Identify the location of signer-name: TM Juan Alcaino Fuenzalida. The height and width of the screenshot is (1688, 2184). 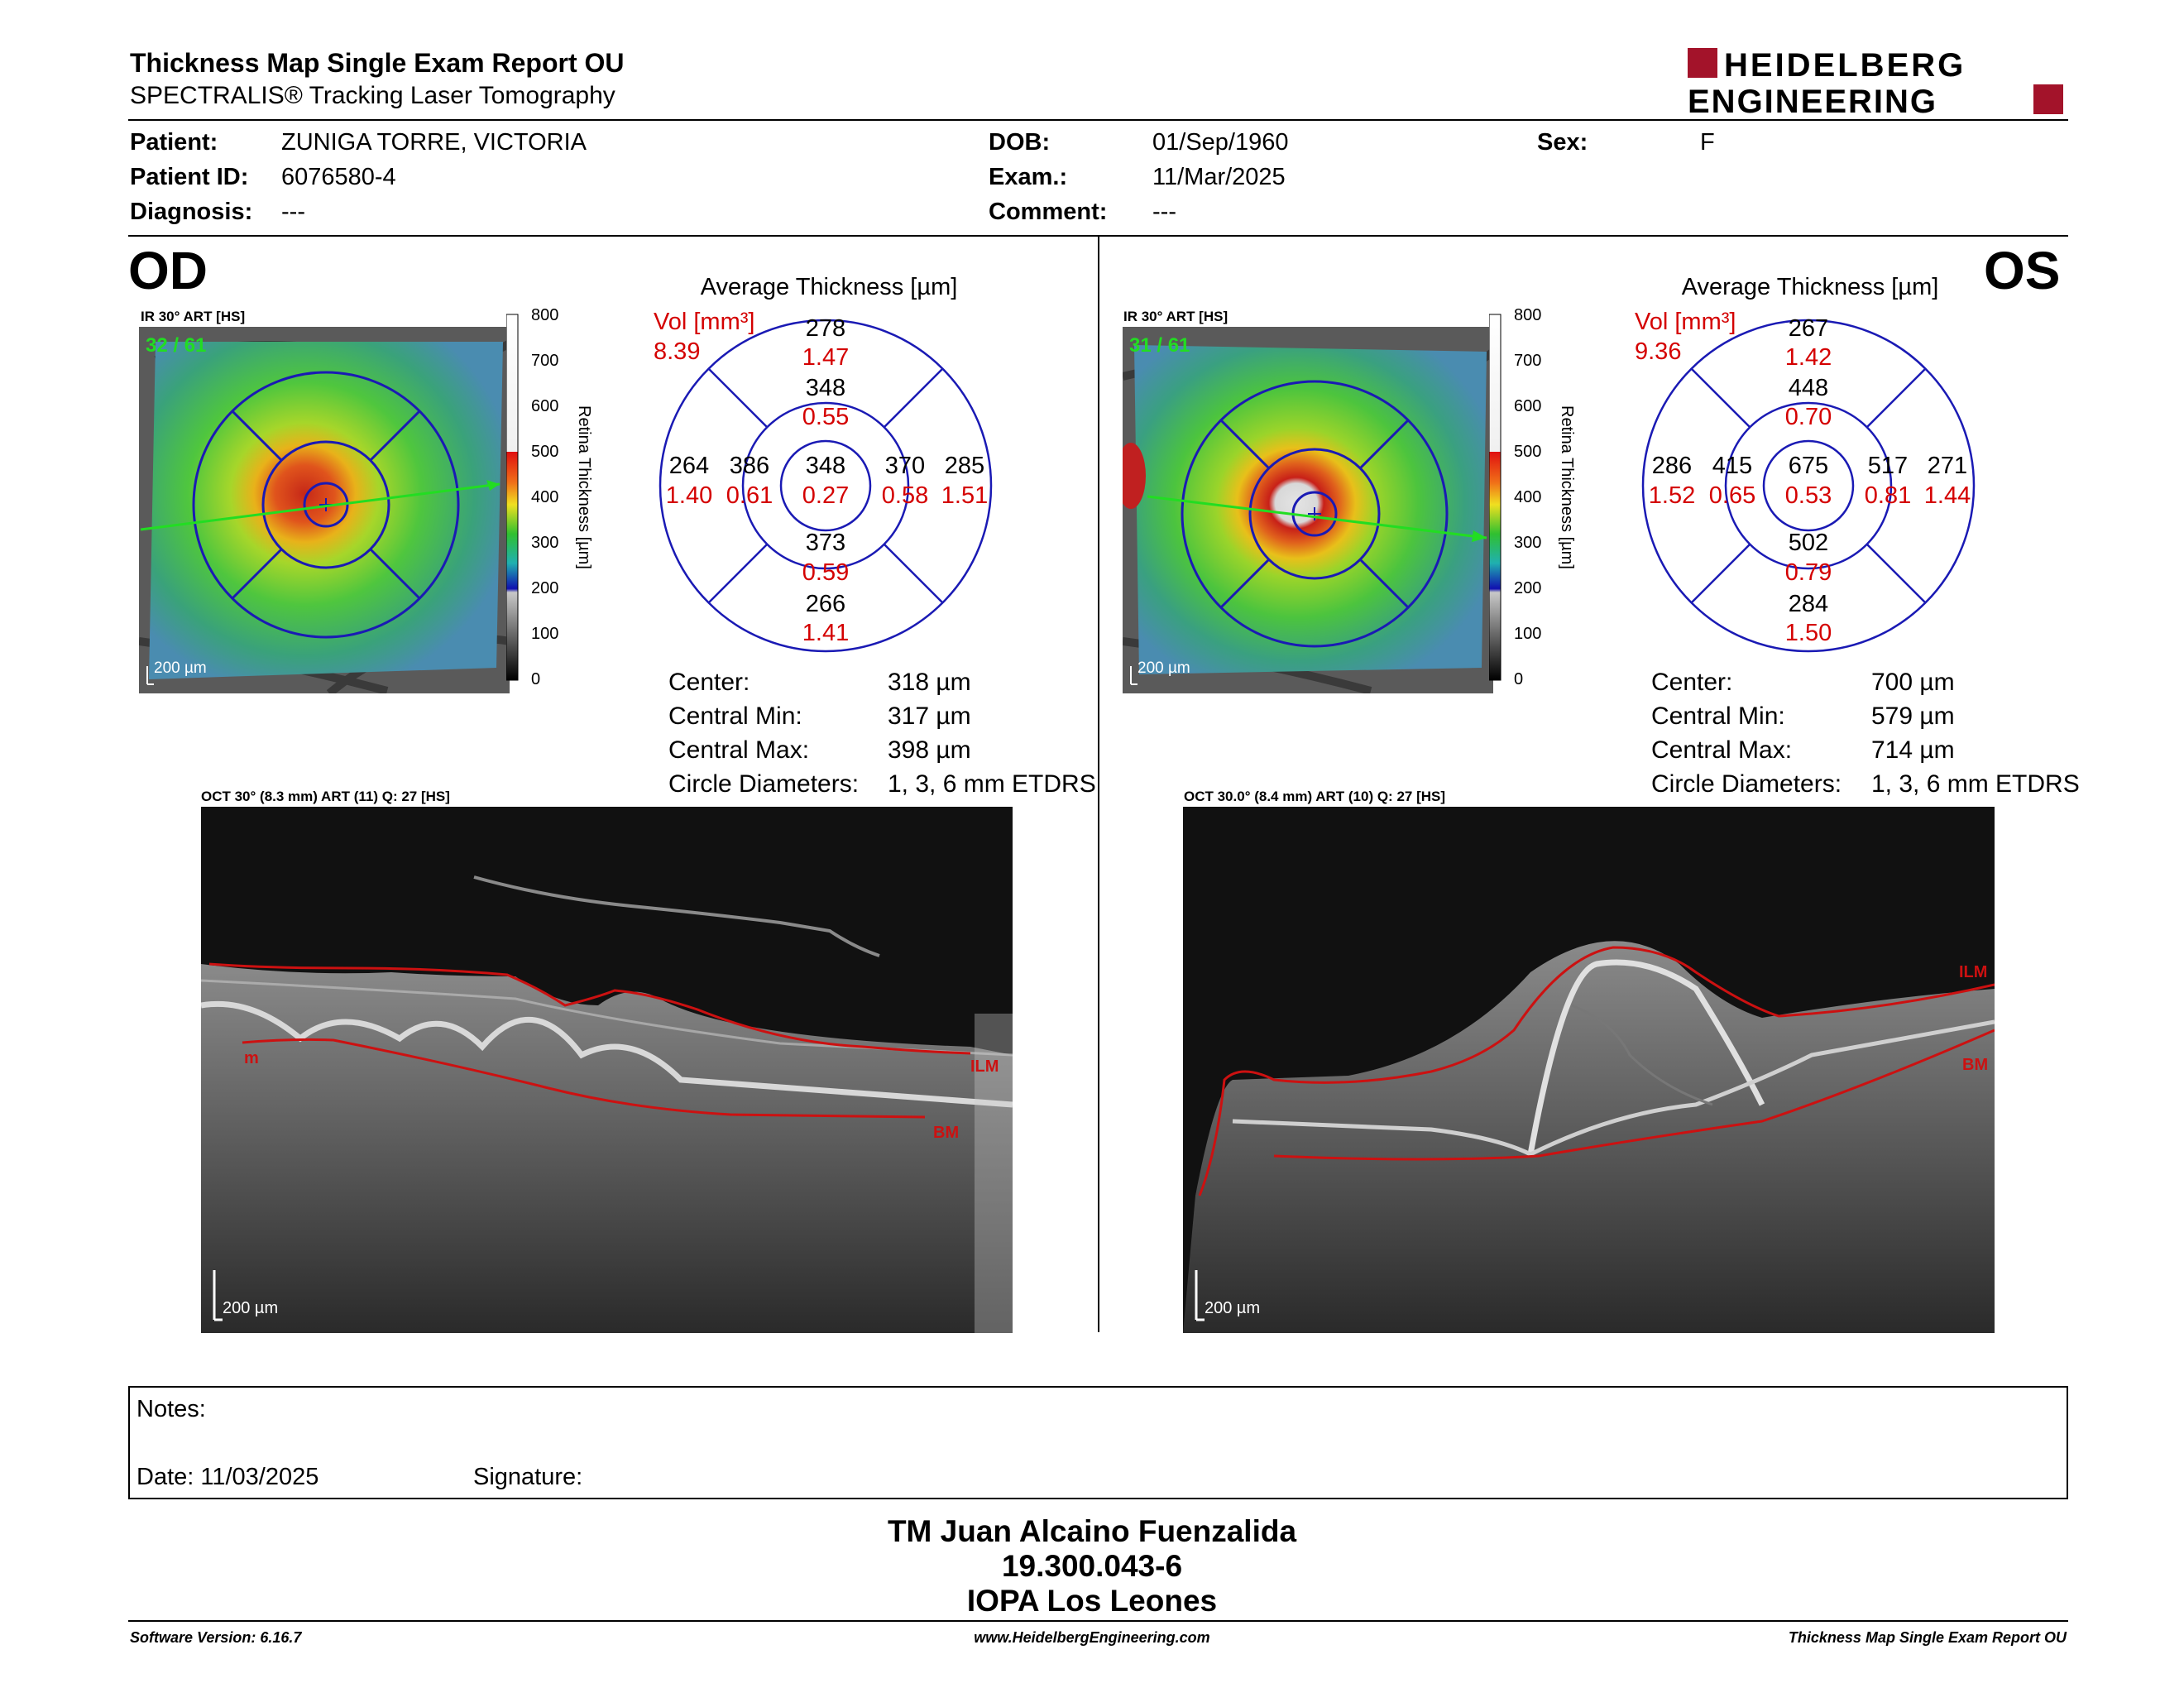
(1092, 1531).